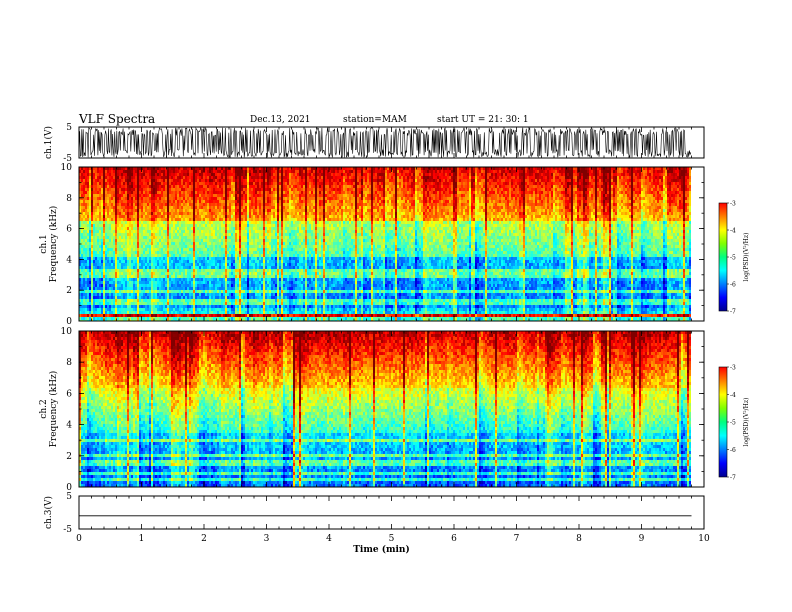  Describe the element at coordinates (79, 539) in the screenshot. I see `x-tick-label: 0` at that location.